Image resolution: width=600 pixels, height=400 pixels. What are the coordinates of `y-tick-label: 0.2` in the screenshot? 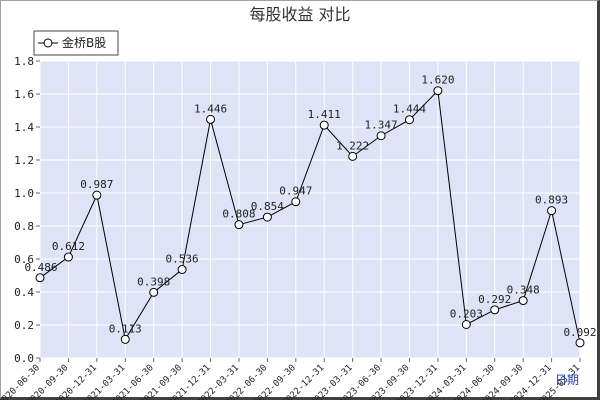 It's located at (24, 325).